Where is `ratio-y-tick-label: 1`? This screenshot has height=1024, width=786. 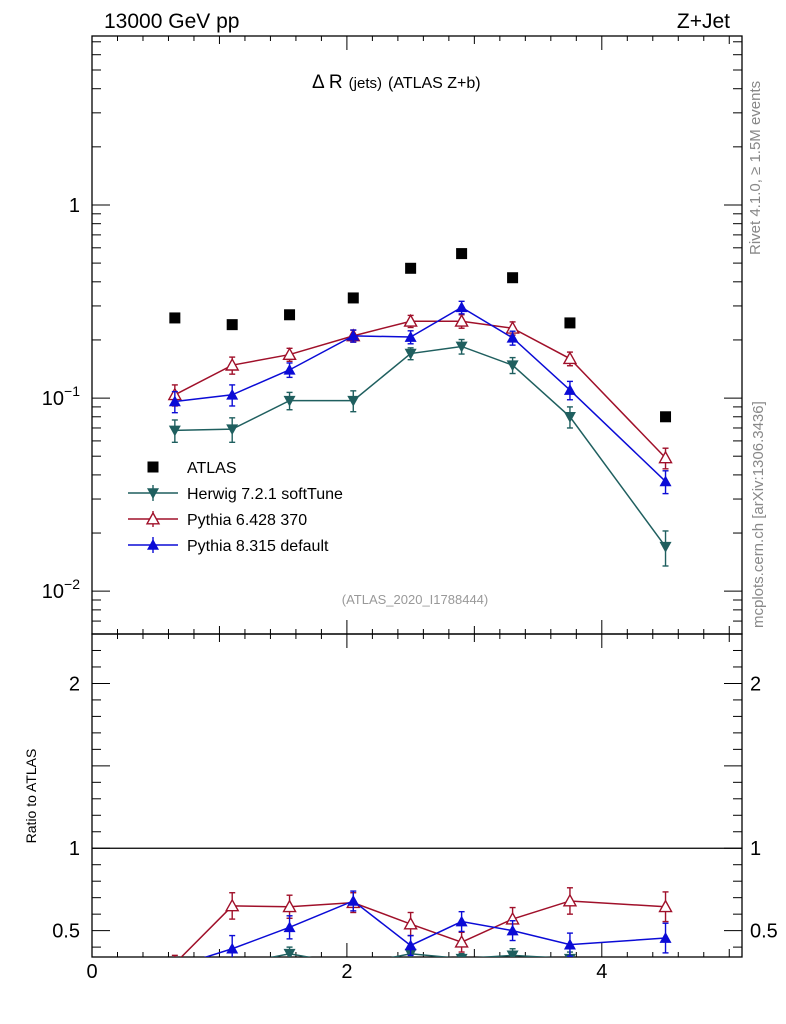 ratio-y-tick-label: 1 is located at coordinates (74, 849).